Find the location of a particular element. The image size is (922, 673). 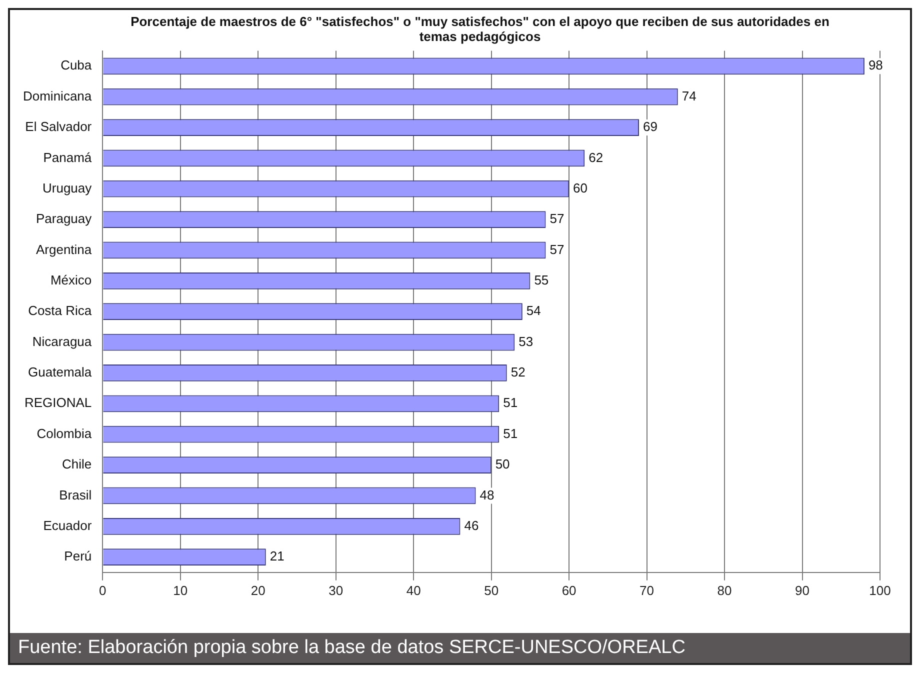

x-tick-label: 40 is located at coordinates (413, 590).